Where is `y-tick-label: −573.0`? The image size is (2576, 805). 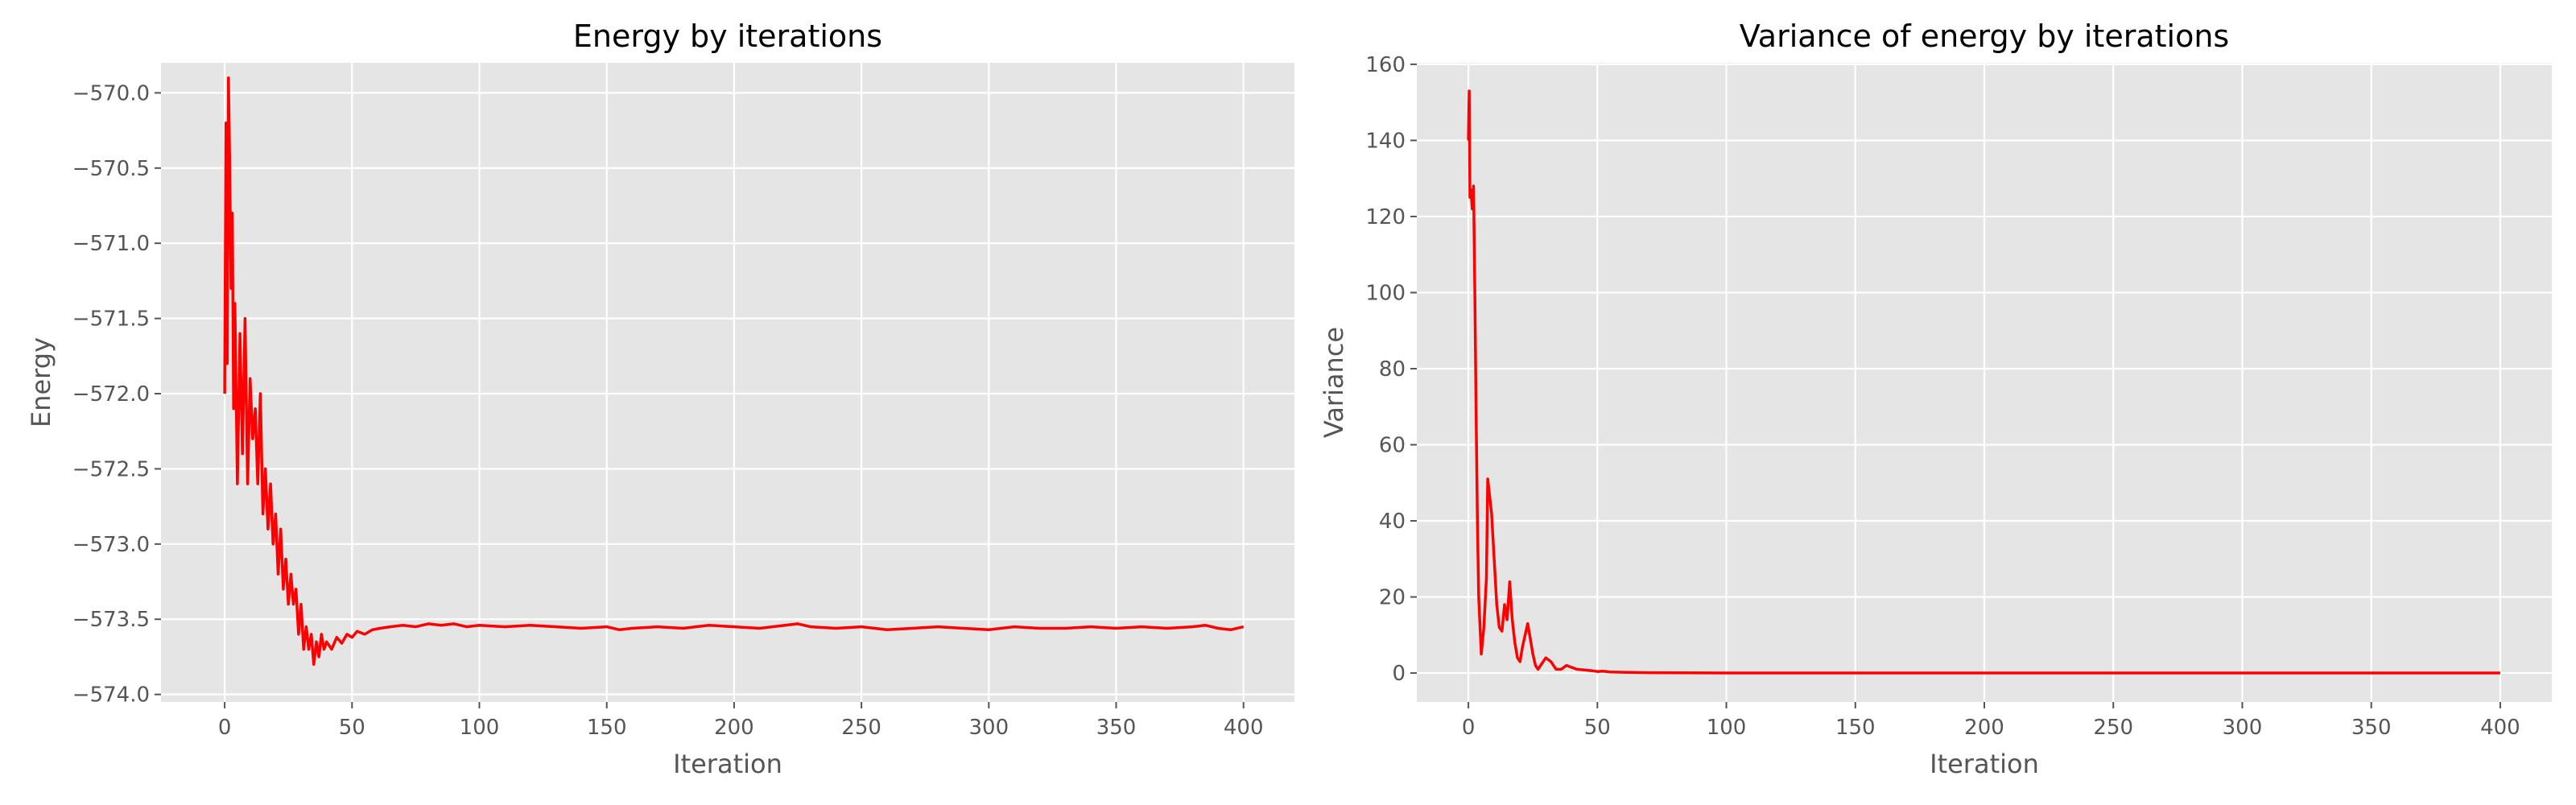 y-tick-label: −573.0 is located at coordinates (111, 545).